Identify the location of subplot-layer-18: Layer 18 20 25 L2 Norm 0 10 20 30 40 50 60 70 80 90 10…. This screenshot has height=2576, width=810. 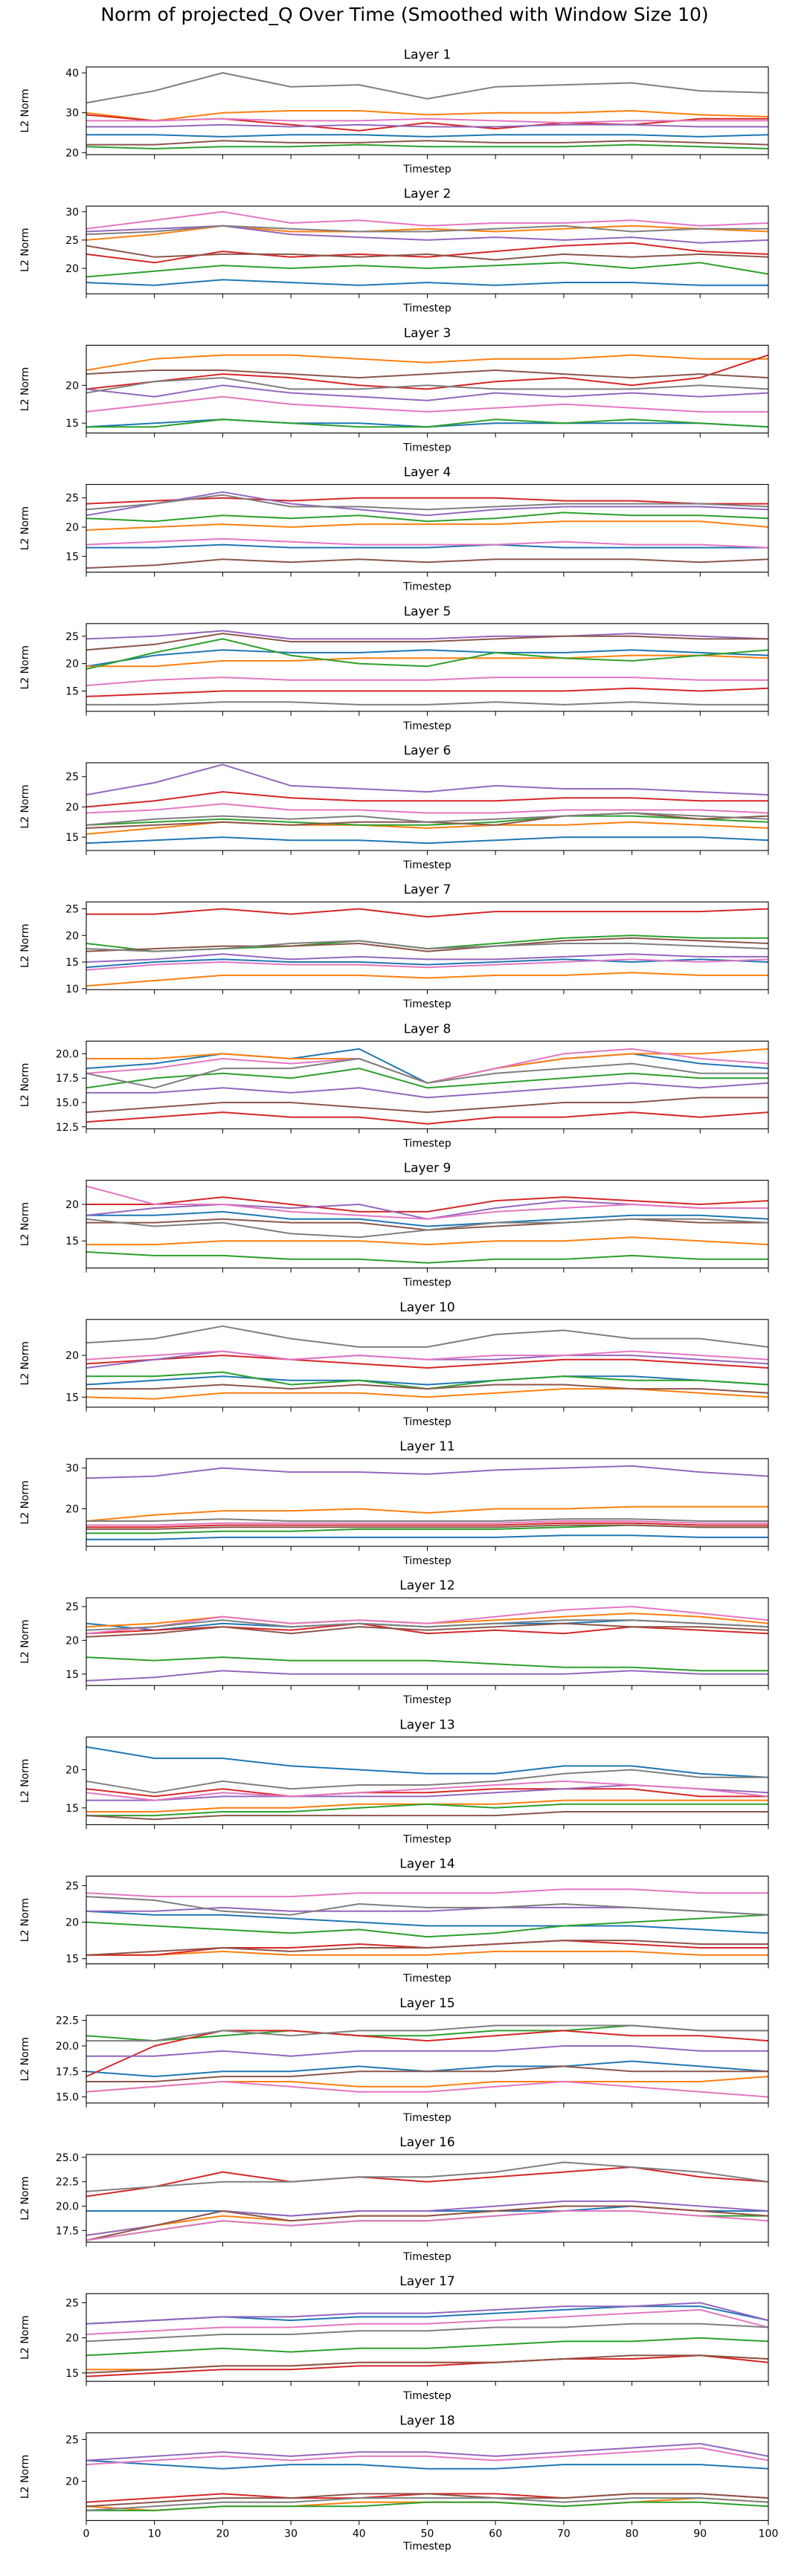
(399, 2482).